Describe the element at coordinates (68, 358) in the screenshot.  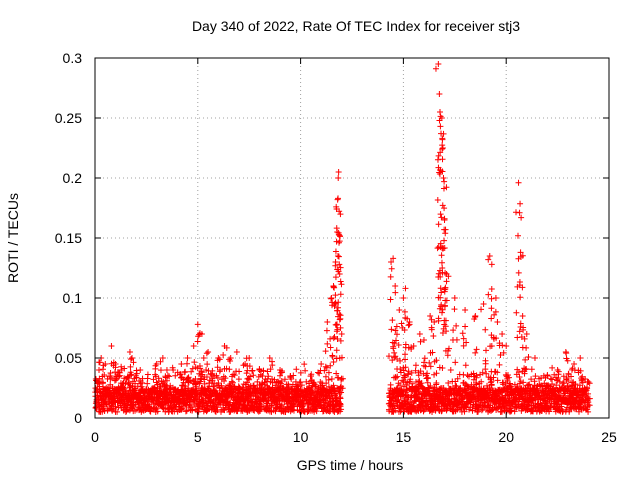
I see `y-tick-label: 0.05` at that location.